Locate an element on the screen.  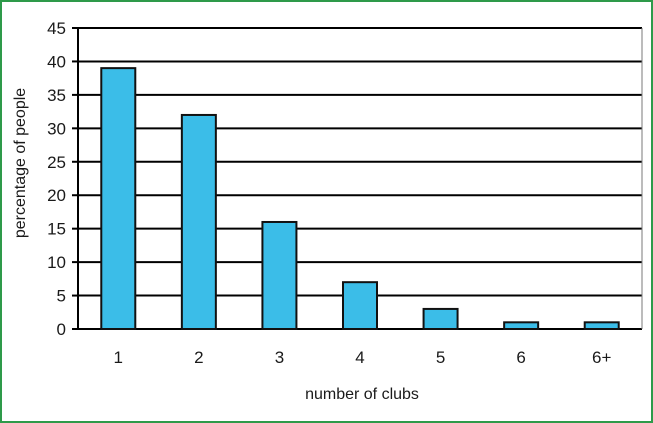
y-tick-label-20: 20 is located at coordinates (56, 195).